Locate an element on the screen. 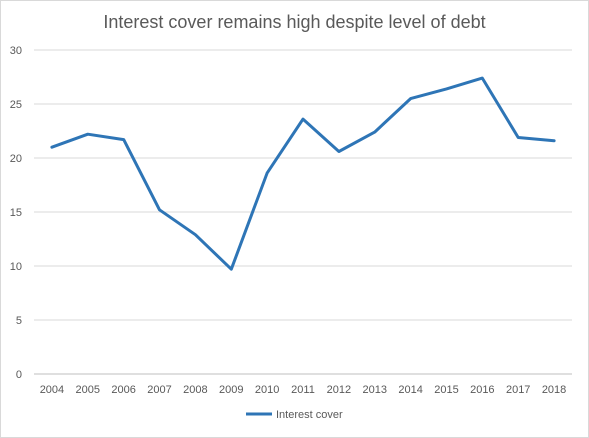 The height and width of the screenshot is (438, 589). y-tick-label-15: 15 is located at coordinates (16, 213).